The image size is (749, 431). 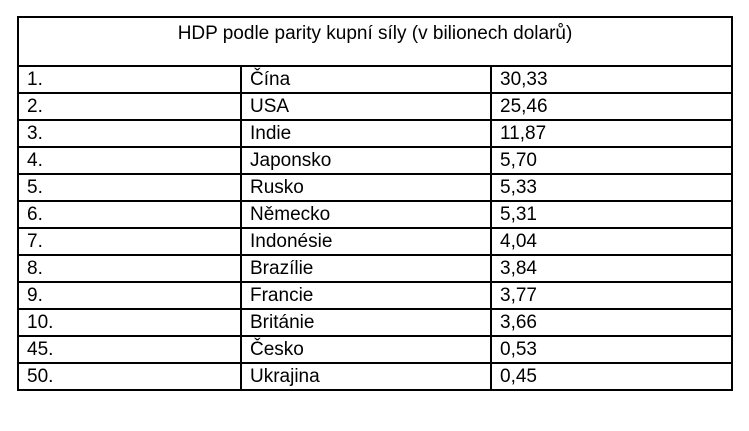 I want to click on country-cell: Ukrajina, so click(x=366, y=376).